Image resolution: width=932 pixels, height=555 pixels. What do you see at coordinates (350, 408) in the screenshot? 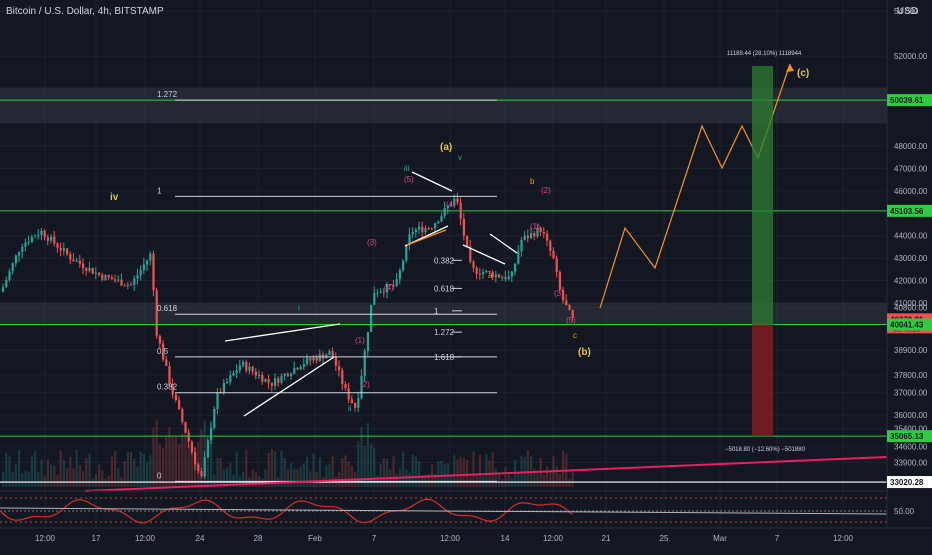
I see `wave-label: ii` at bounding box center [350, 408].